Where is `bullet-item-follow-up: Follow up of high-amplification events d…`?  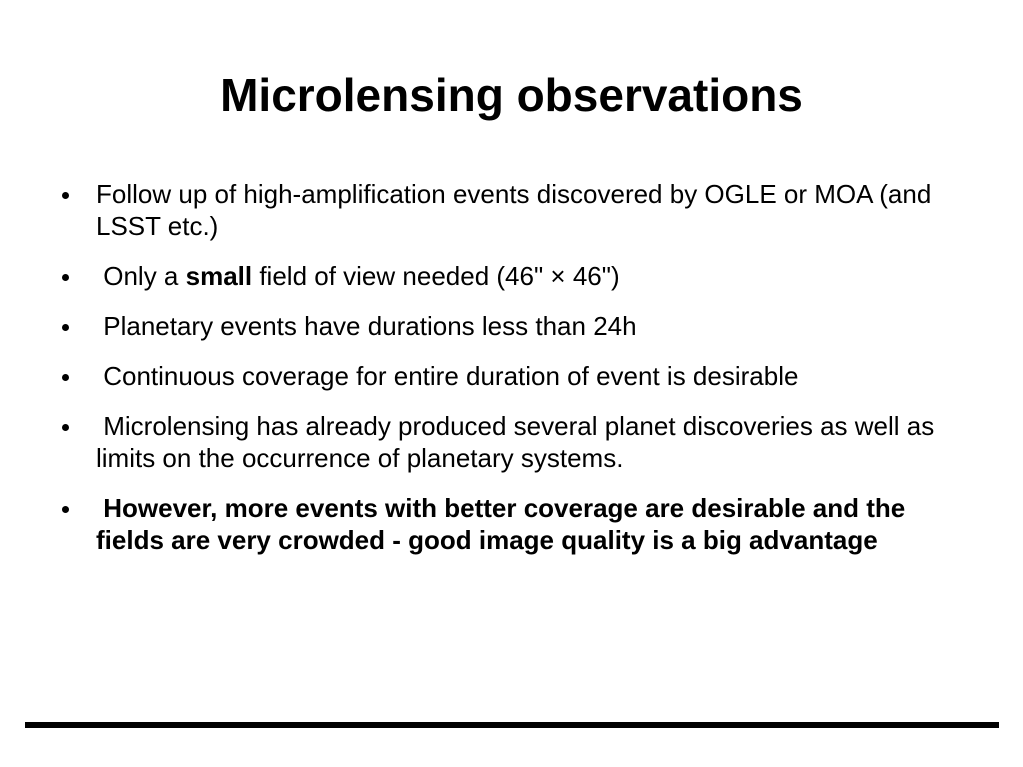
bullet-item-follow-up: Follow up of high-amplification events d… is located at coordinates (510, 210).